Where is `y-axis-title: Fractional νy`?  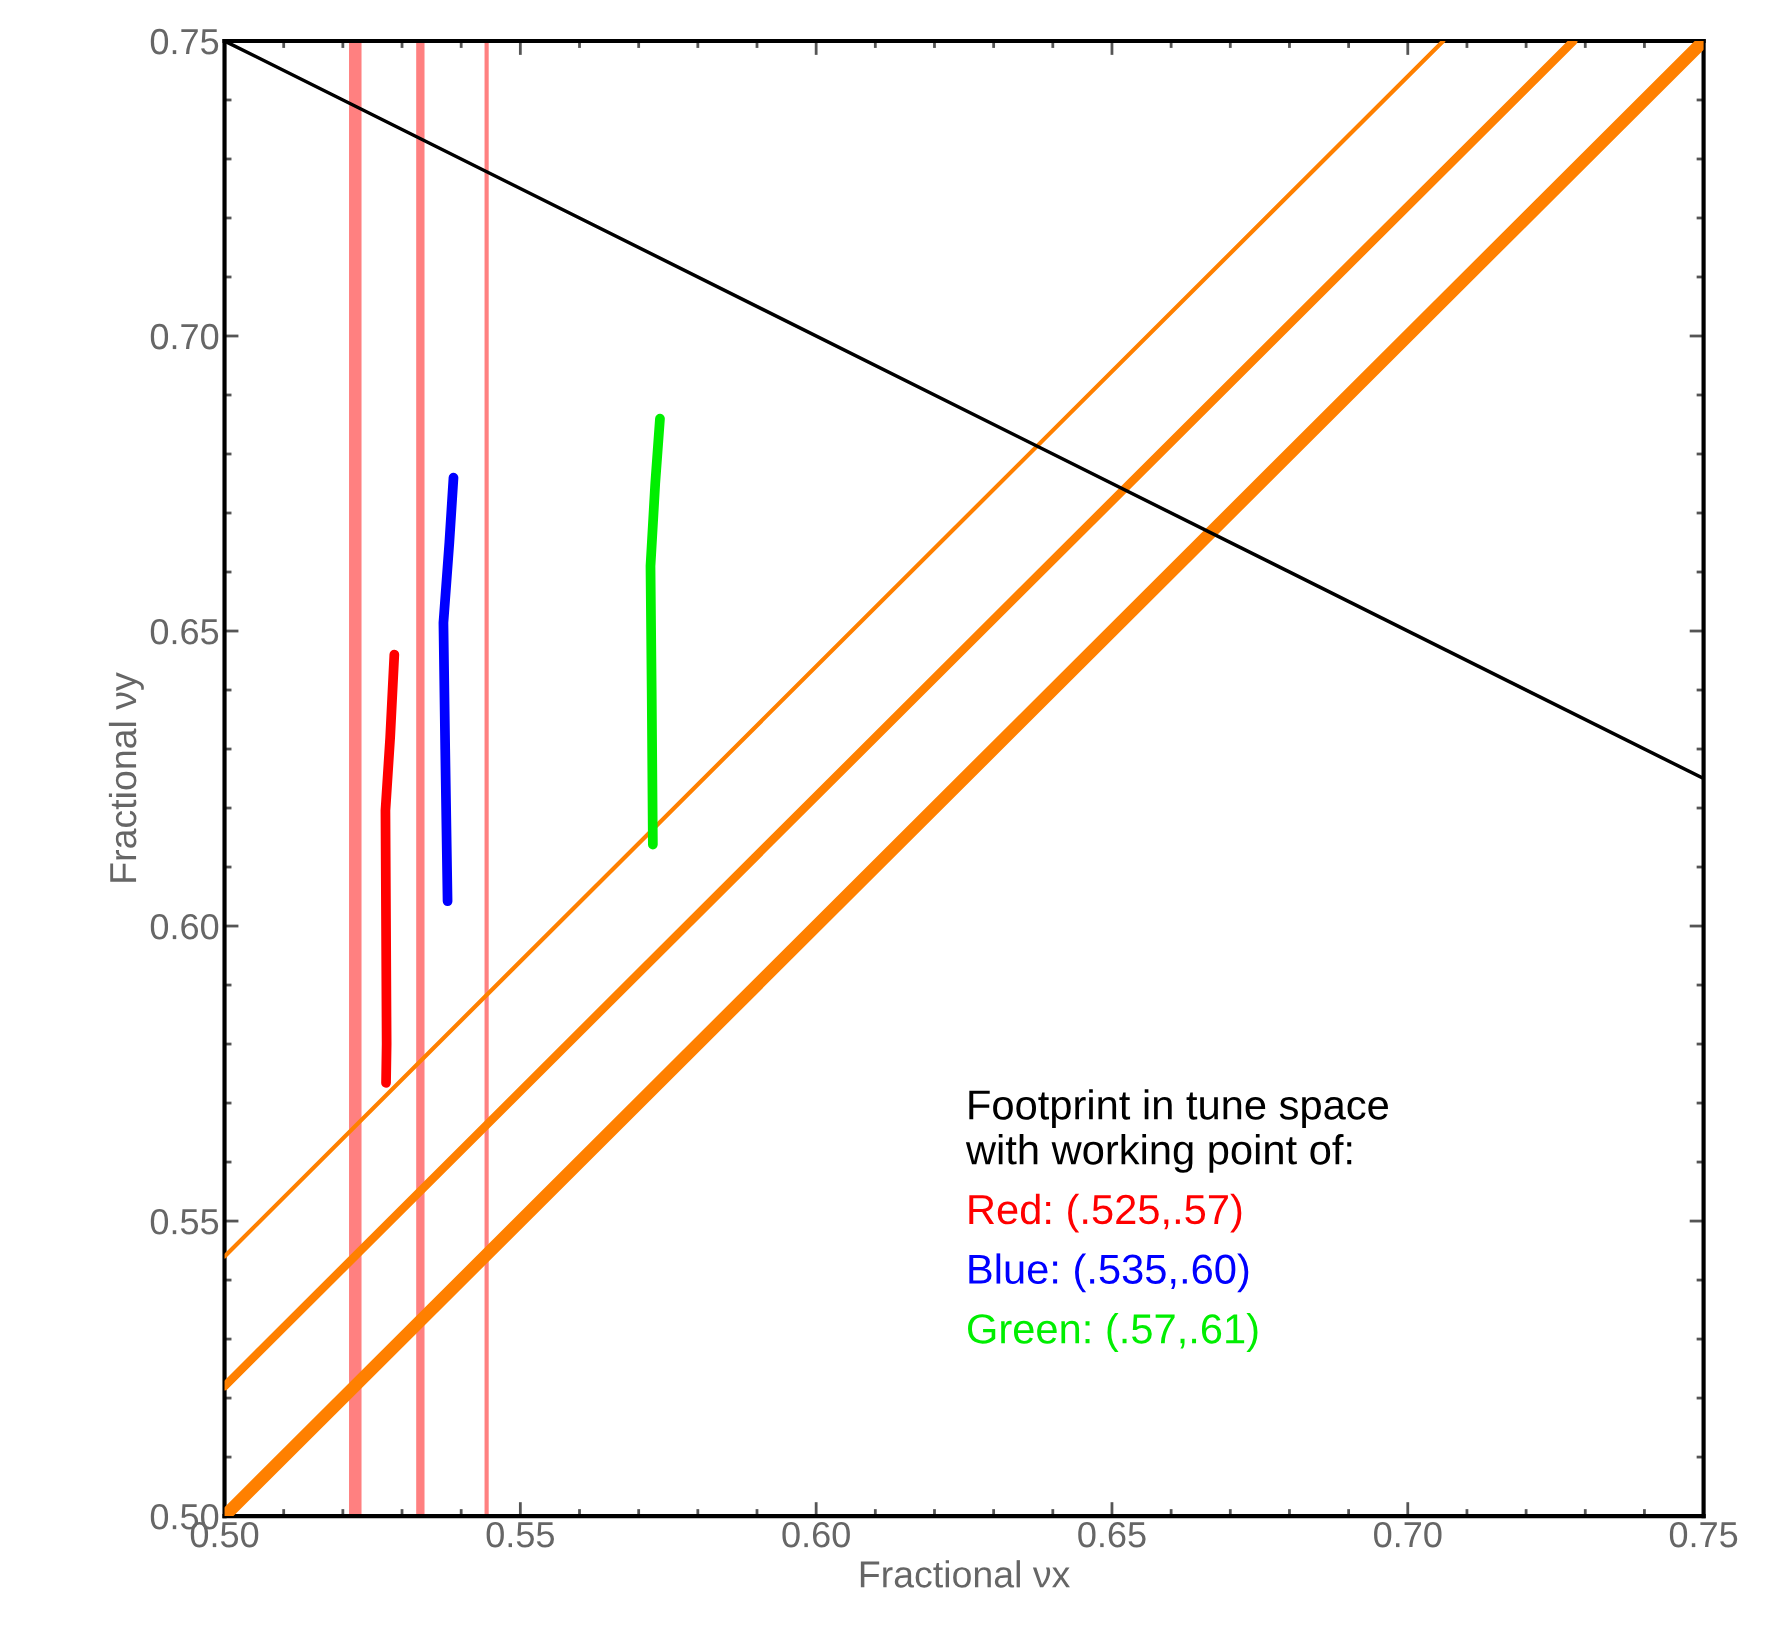
y-axis-title: Fractional νy is located at coordinates (126, 777).